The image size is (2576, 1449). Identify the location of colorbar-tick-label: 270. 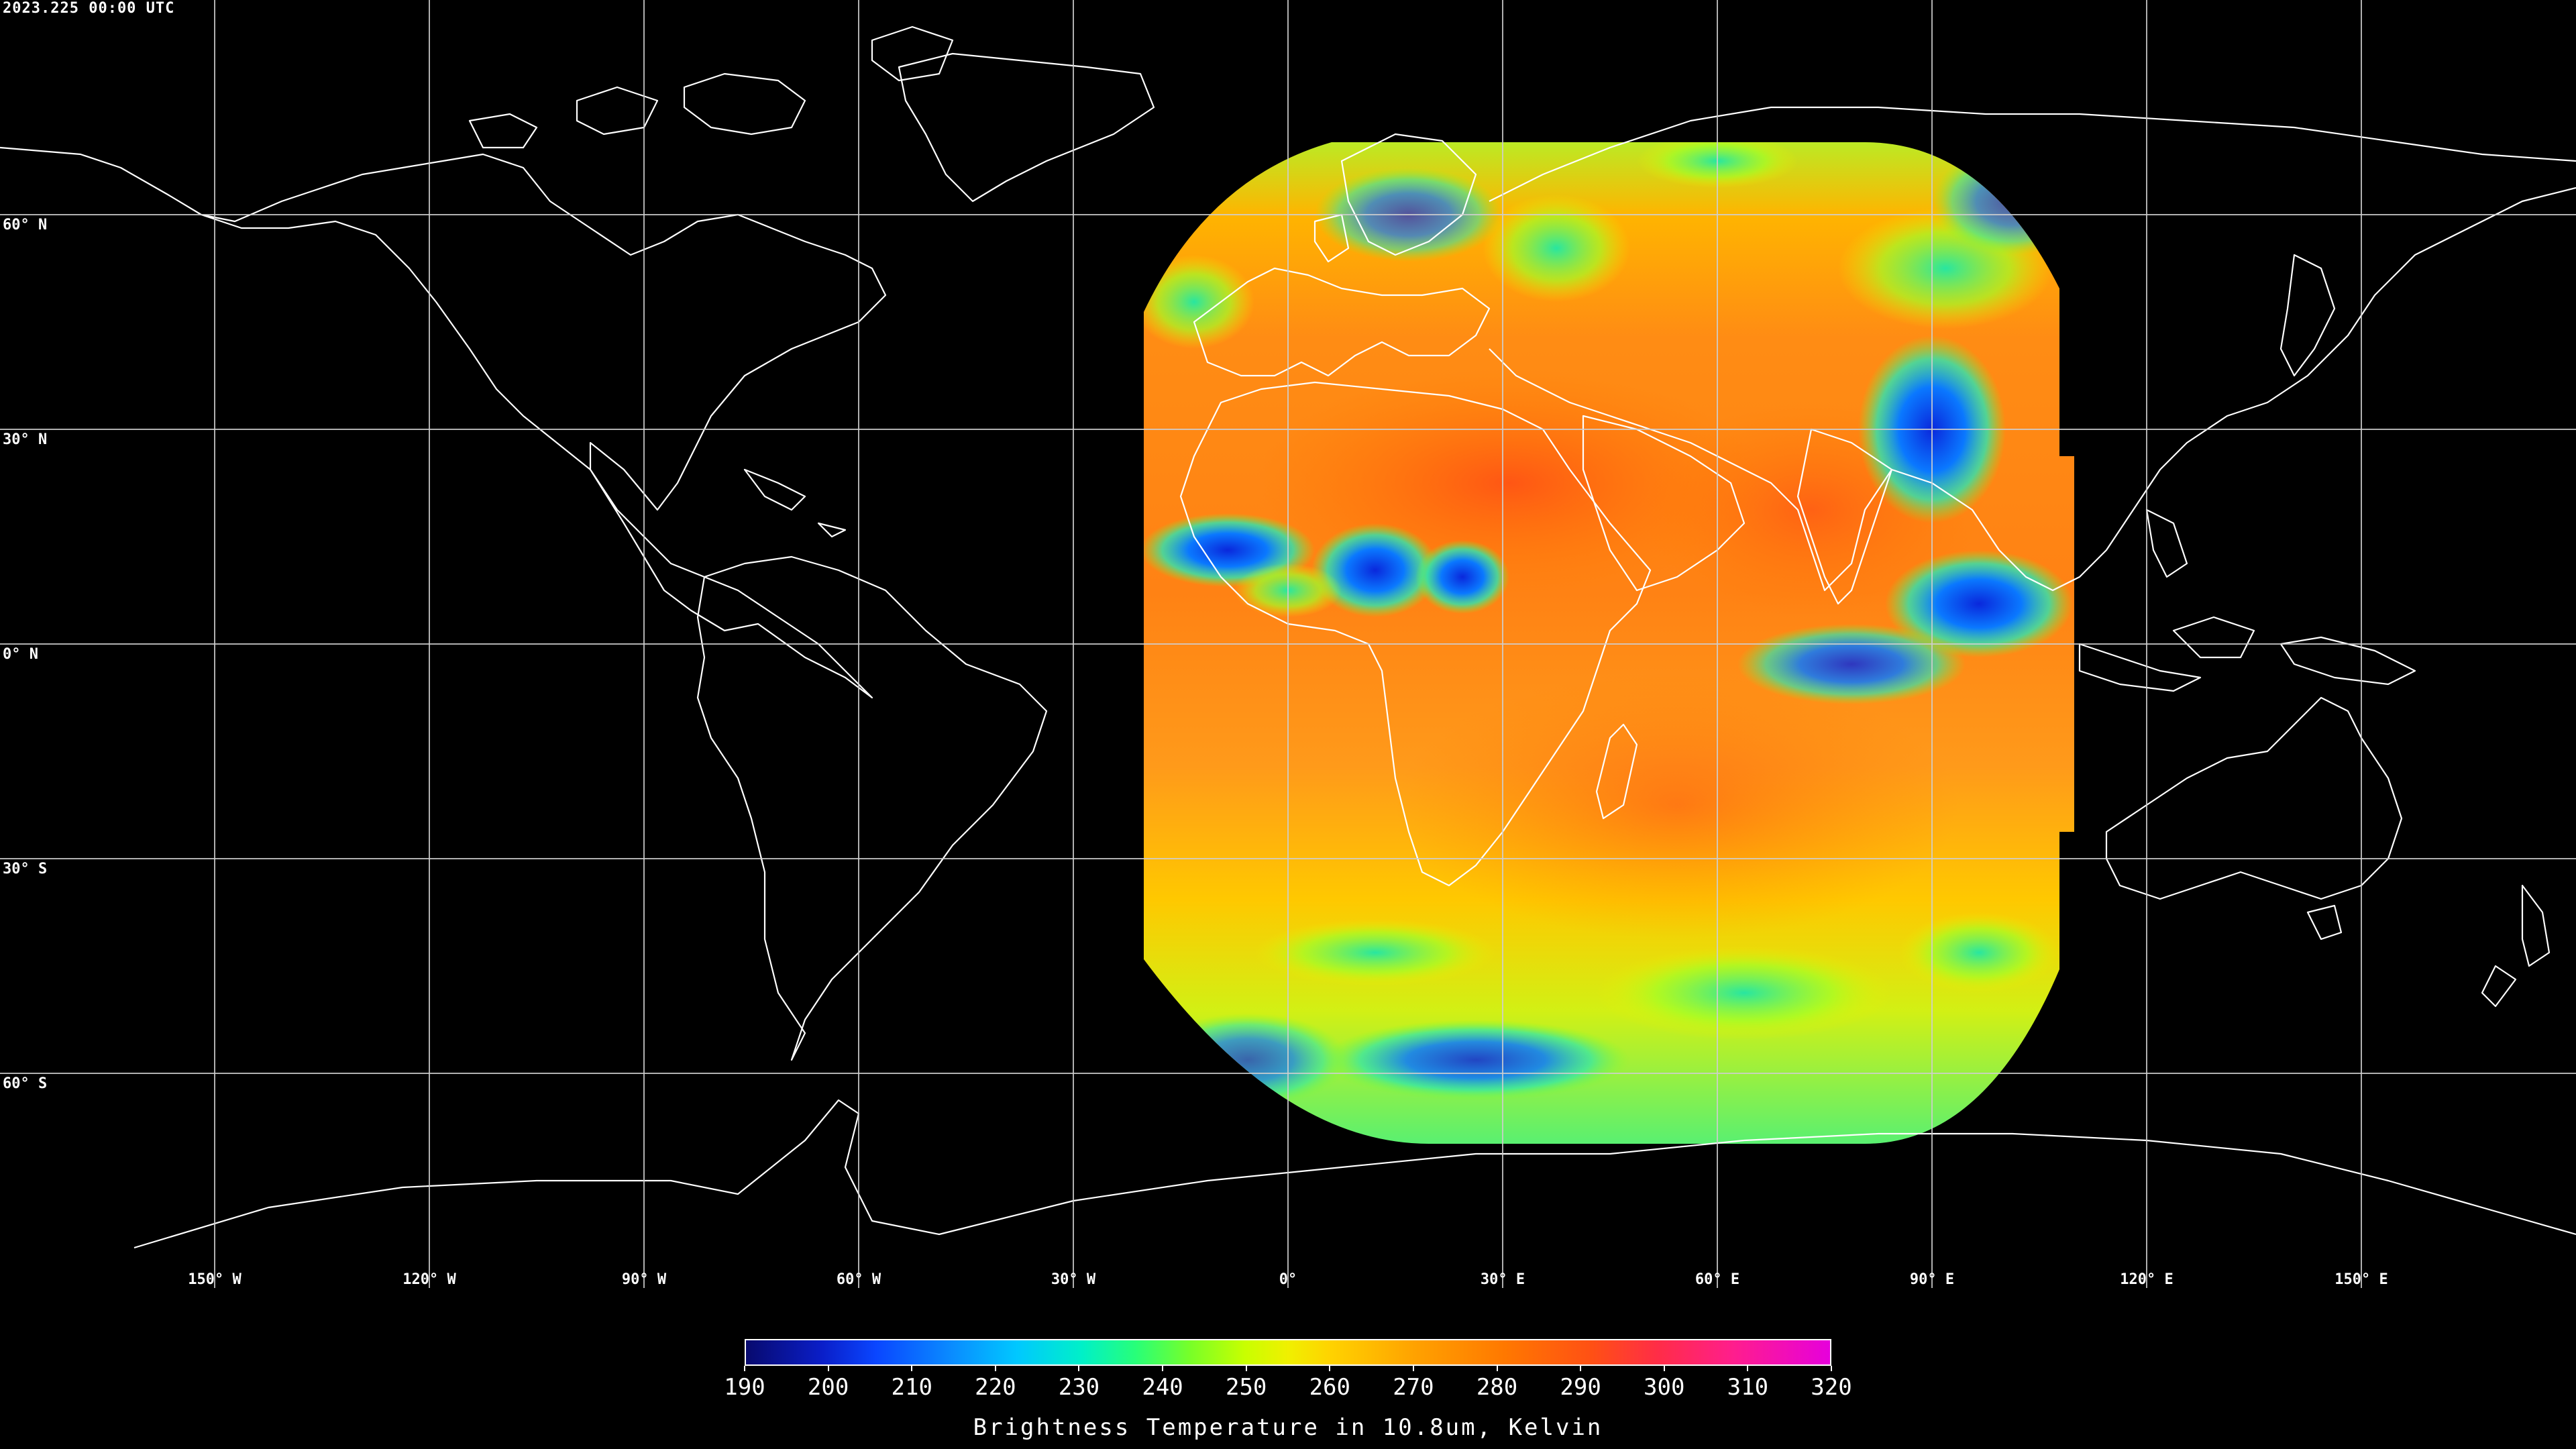
(1413, 1387).